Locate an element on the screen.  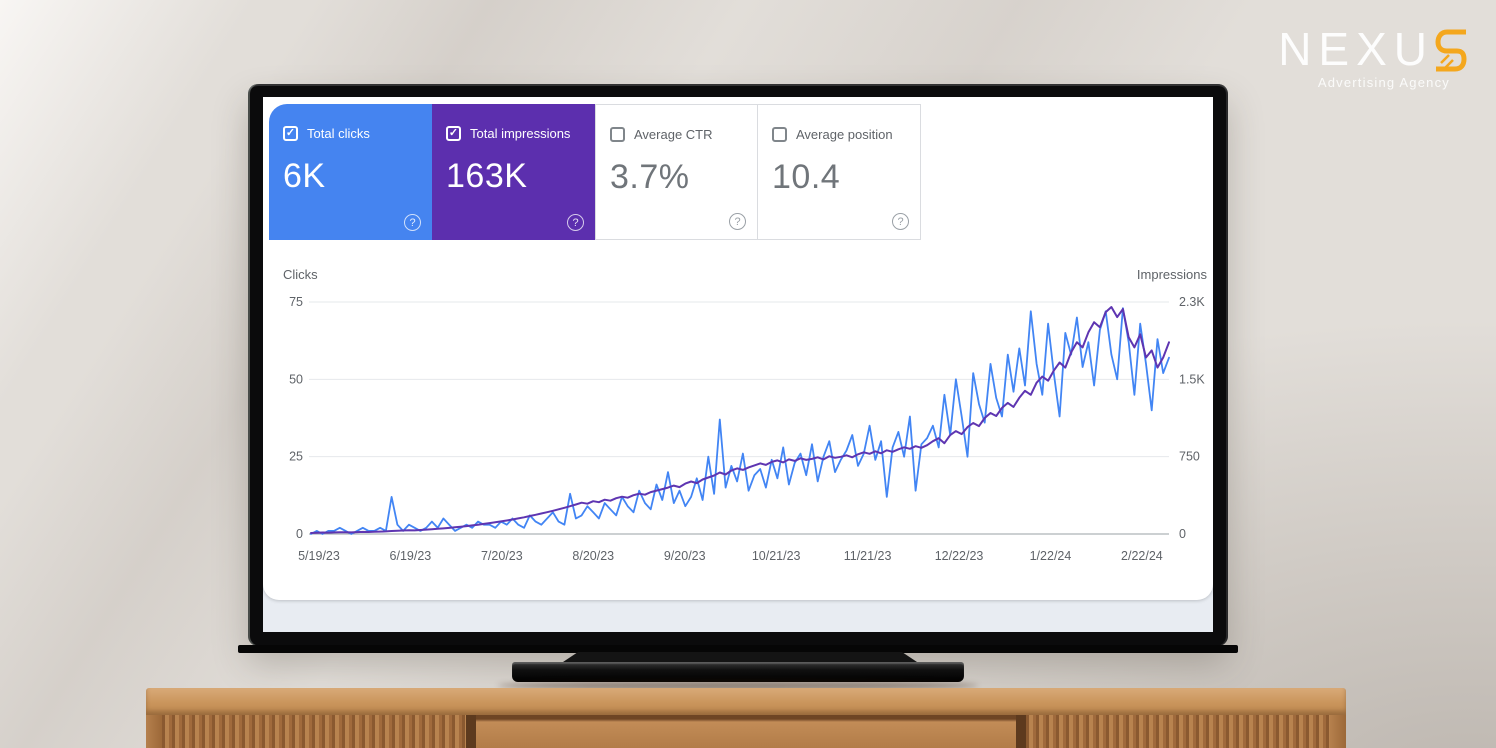
logo-tagline: Advertising Agency is located at coordinates (1383, 82).